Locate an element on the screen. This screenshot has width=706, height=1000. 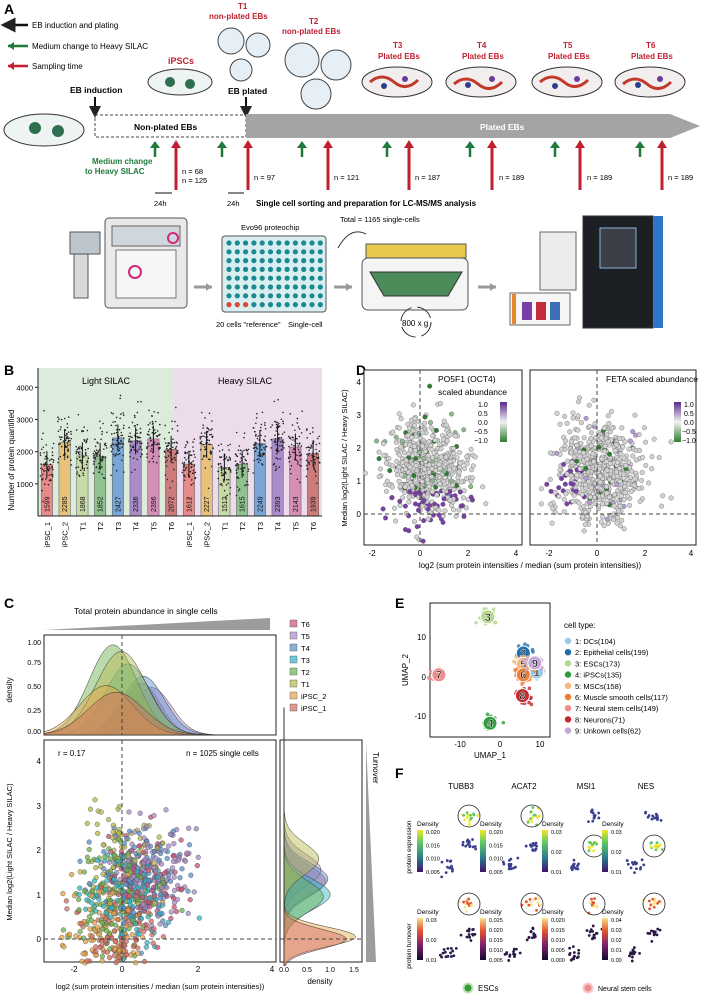
f-scale-label: 0.020 is located at coordinates (496, 931).